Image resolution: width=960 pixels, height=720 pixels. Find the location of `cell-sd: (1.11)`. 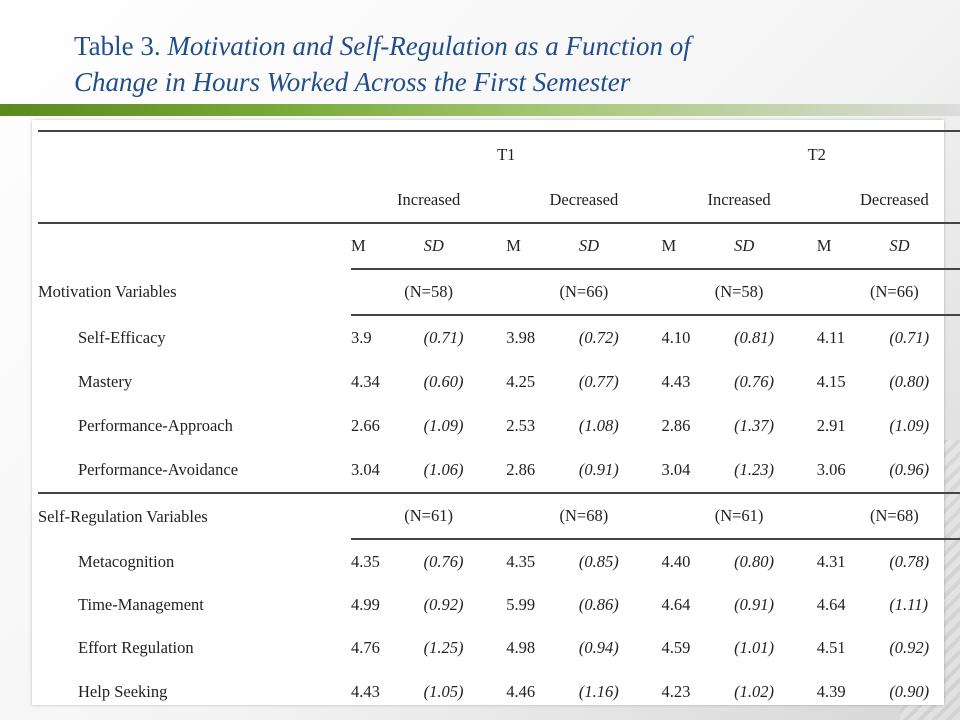

cell-sd: (1.11) is located at coordinates (908, 604).